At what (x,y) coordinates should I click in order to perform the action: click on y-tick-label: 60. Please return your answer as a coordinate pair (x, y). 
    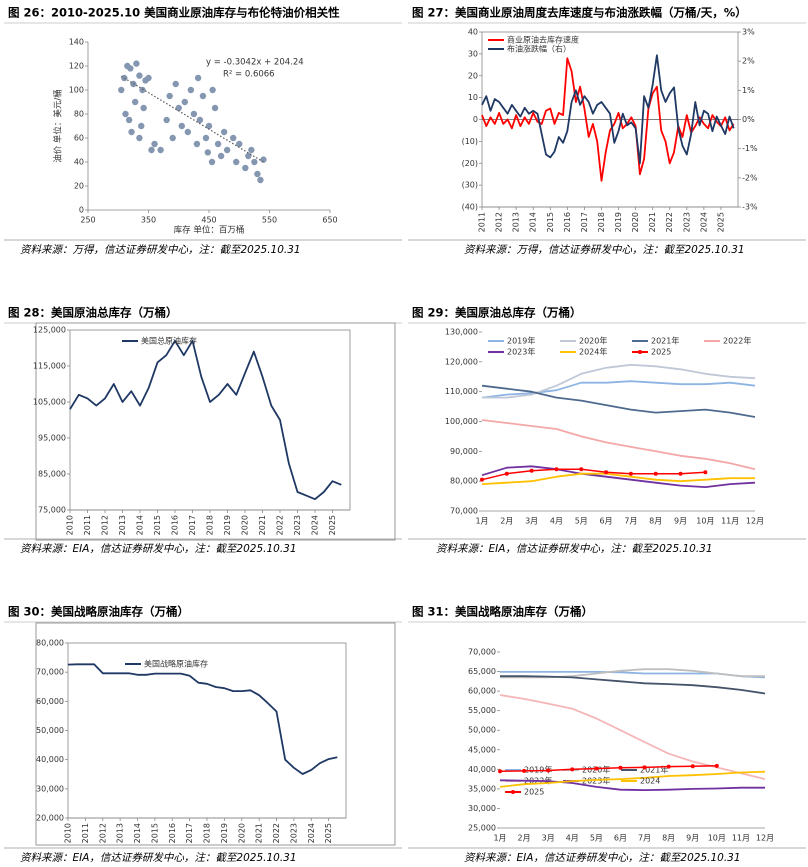
    Looking at the image, I should click on (79, 138).